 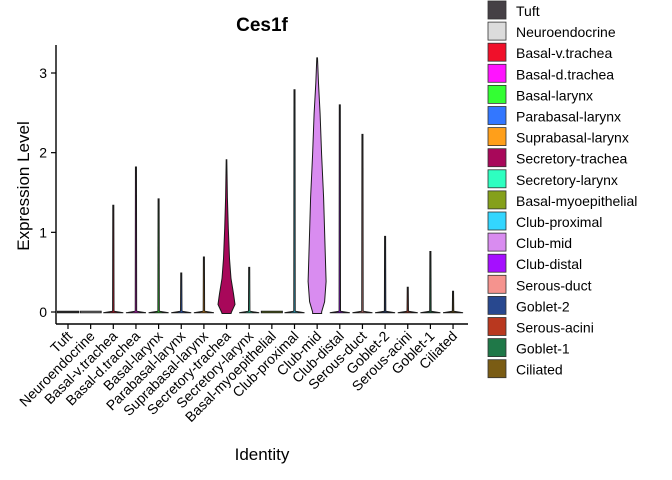 What do you see at coordinates (43, 153) in the screenshot?
I see `y-tick-label: 2` at bounding box center [43, 153].